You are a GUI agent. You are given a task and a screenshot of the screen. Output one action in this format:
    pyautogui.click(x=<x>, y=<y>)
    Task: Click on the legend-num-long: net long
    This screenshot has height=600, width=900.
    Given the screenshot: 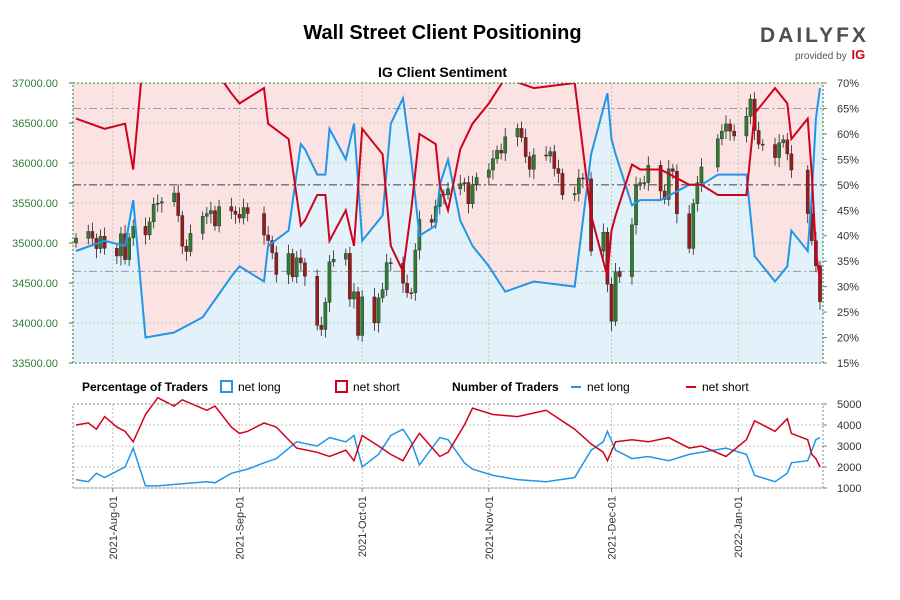 What is the action you would take?
    pyautogui.click(x=600, y=387)
    